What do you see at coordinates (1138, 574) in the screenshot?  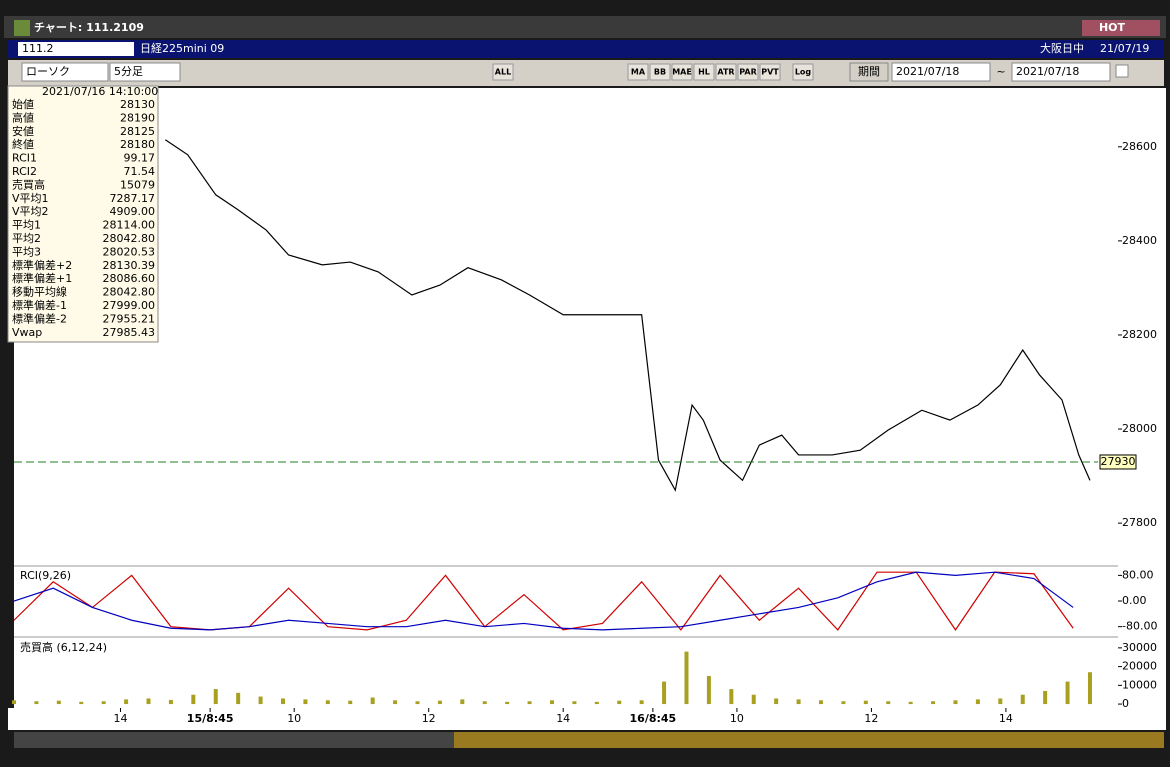 I see `y-tick-label: 80.00` at bounding box center [1138, 574].